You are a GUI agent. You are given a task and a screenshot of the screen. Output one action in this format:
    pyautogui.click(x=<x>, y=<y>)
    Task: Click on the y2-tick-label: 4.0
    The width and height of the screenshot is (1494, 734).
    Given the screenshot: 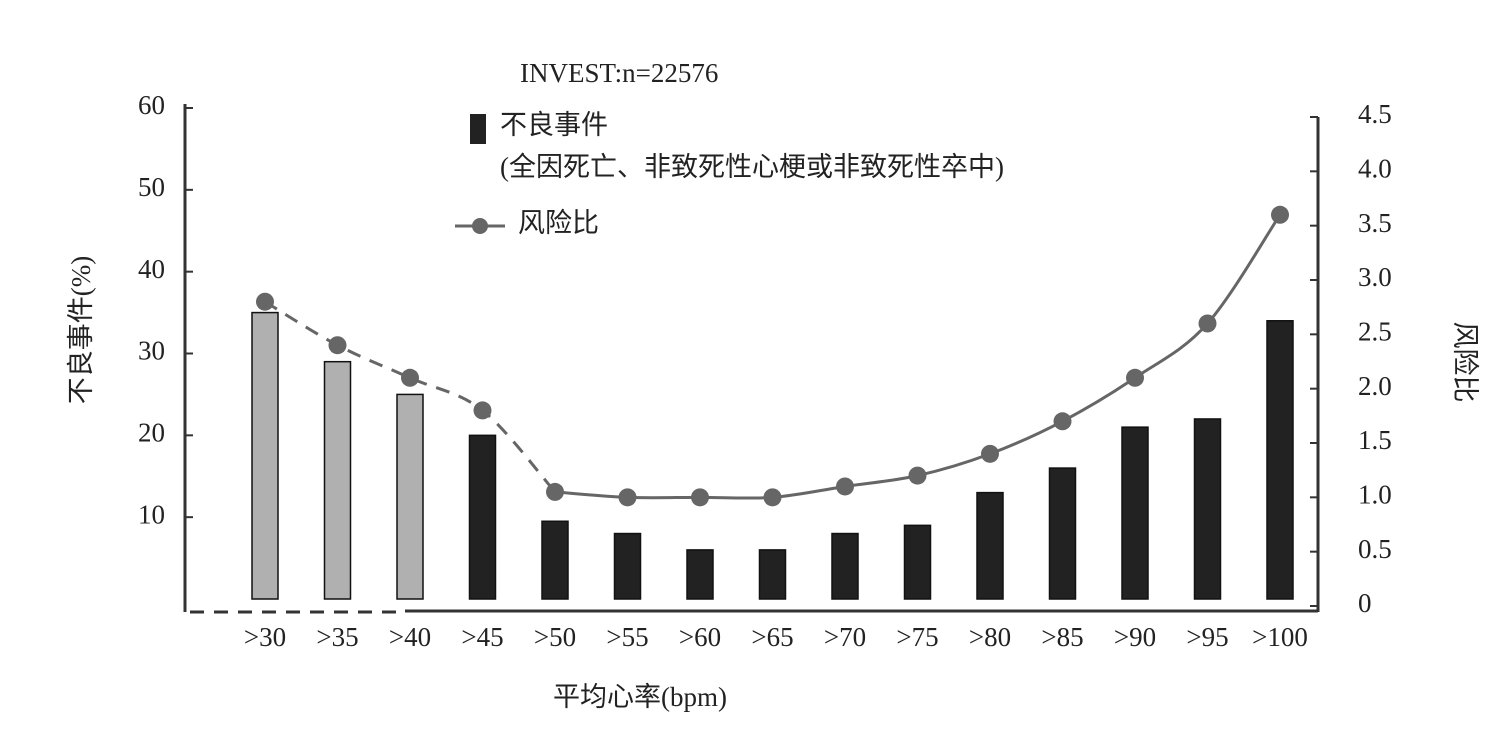 What is the action you would take?
    pyautogui.click(x=1375, y=169)
    